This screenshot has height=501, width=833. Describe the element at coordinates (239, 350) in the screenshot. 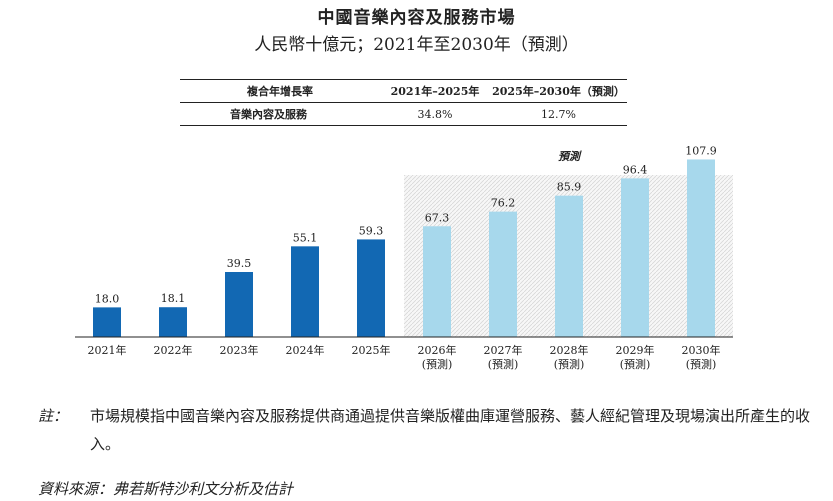

I see `x-tick-label: 2023年` at that location.